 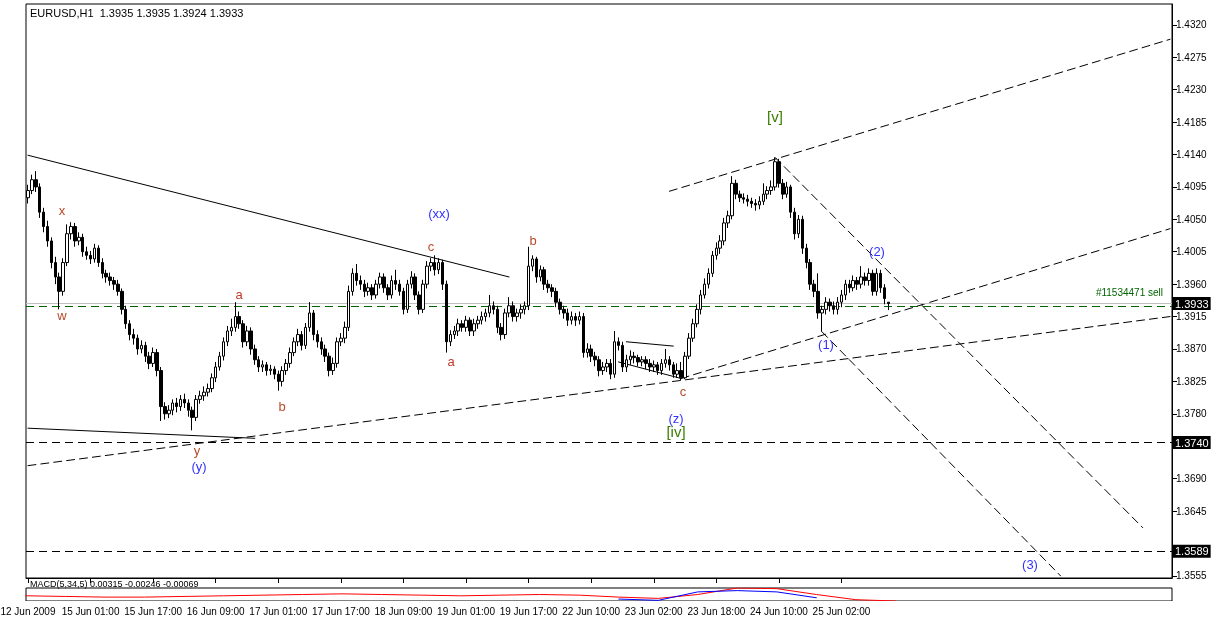 What do you see at coordinates (1192, 155) in the screenshot?
I see `y-tick-label: 1.4140` at bounding box center [1192, 155].